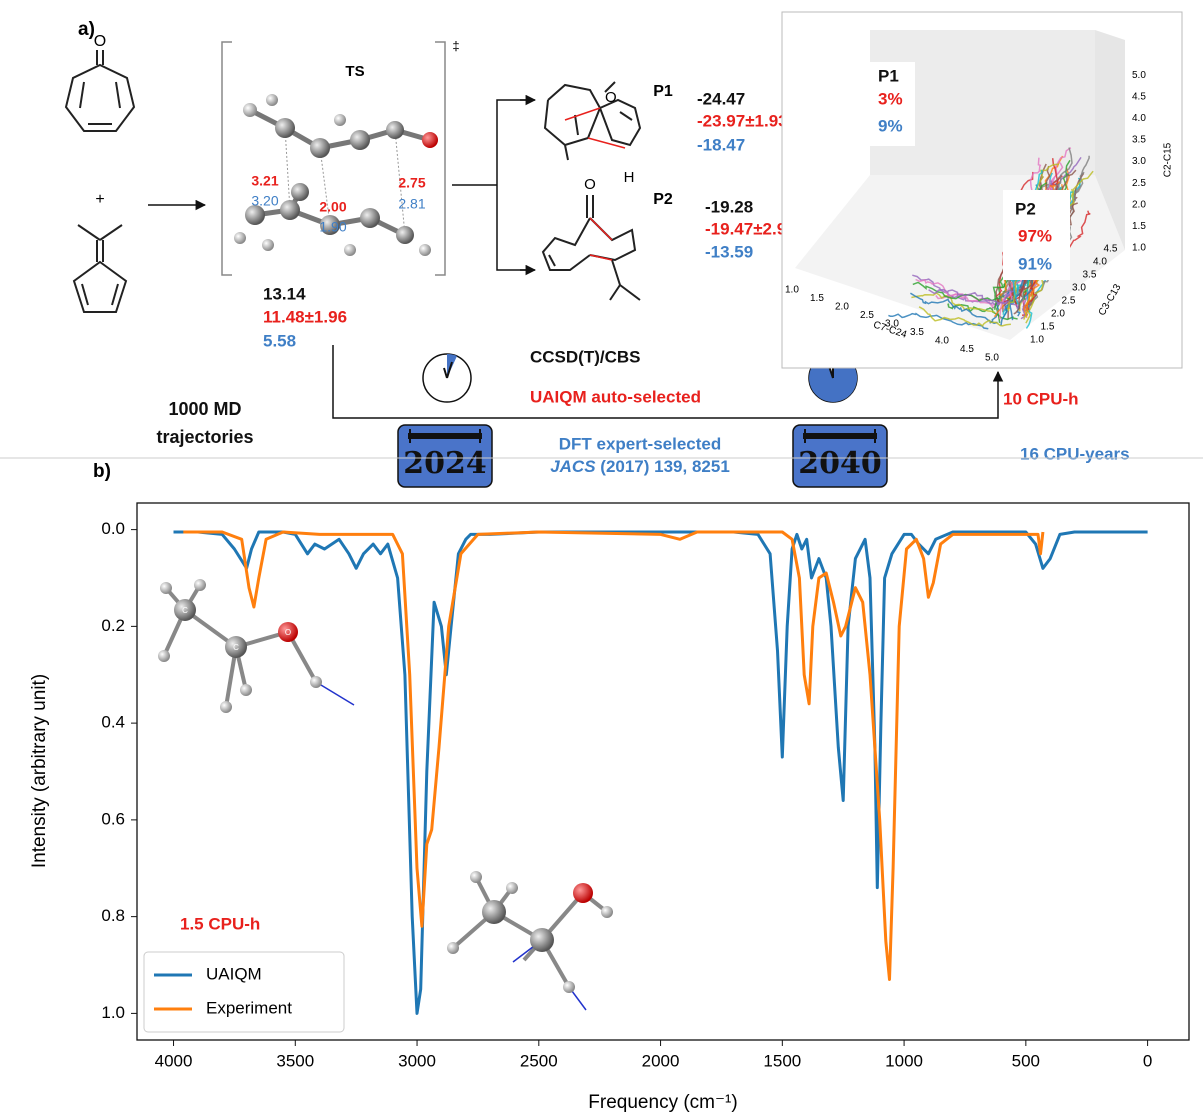  What do you see at coordinates (782, 1060) in the screenshot?
I see `x-tick-label: 1500` at bounding box center [782, 1060].